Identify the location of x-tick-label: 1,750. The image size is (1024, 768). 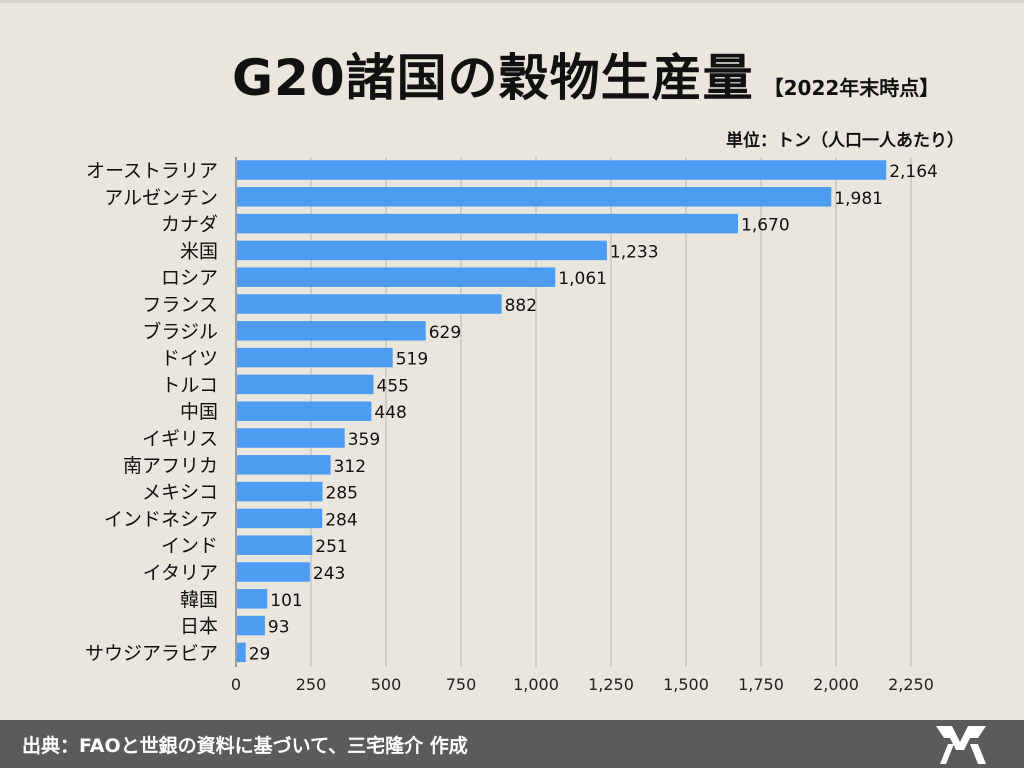
(761, 684).